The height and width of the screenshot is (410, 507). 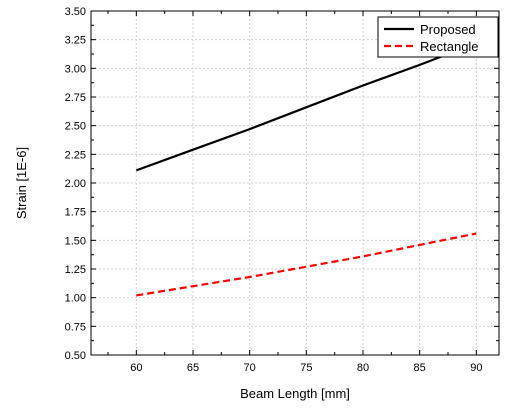 I want to click on x-tick-label: 85, so click(x=420, y=368).